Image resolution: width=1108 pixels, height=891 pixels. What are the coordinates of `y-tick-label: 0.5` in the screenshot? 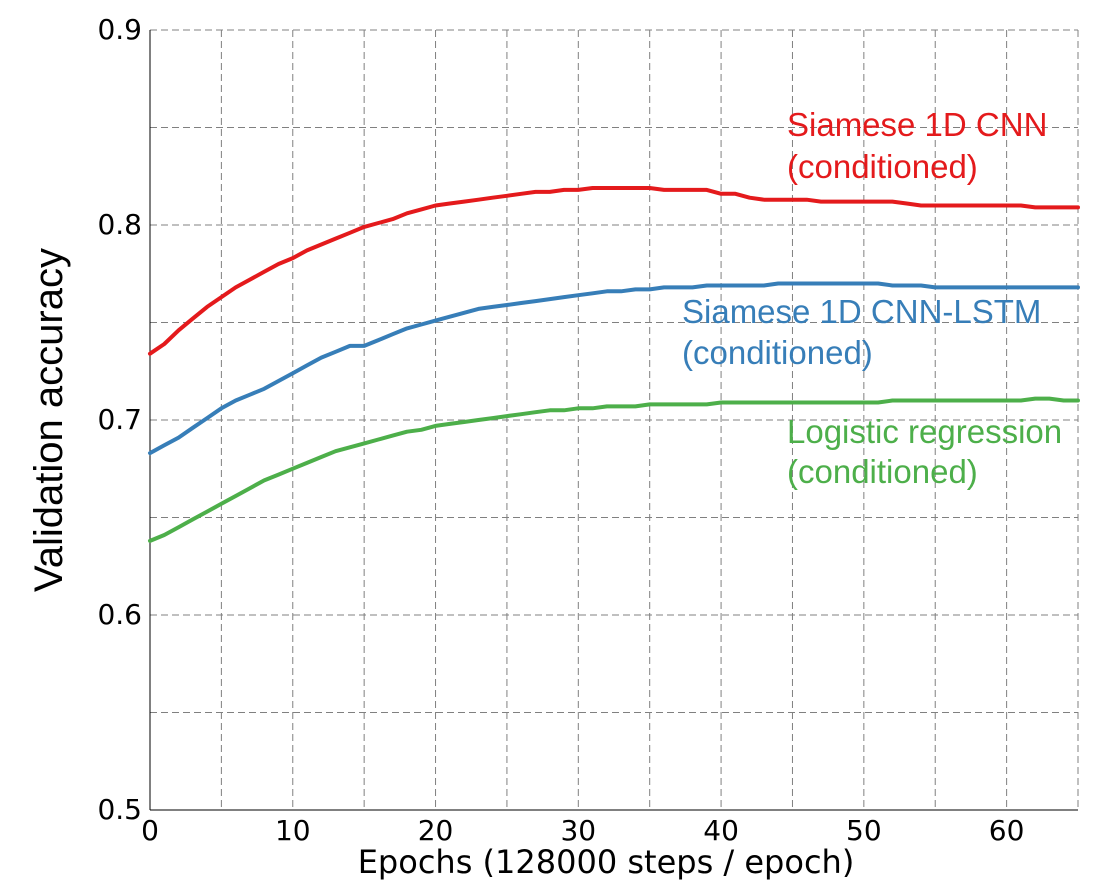 It's located at (119, 809).